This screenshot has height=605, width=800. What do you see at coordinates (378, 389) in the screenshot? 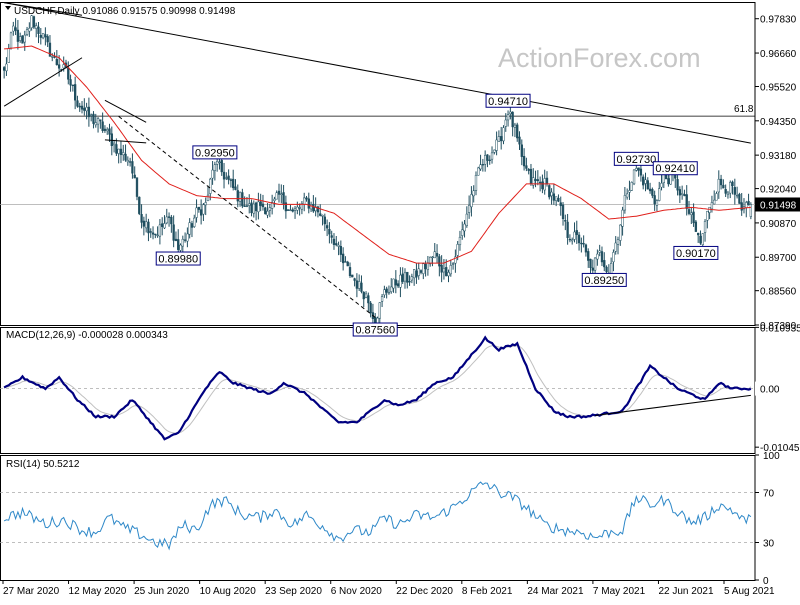
I see `macd-signal-line` at bounding box center [378, 389].